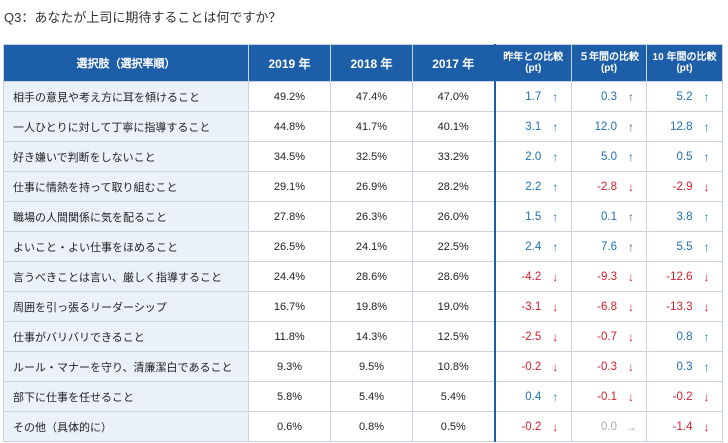 This screenshot has height=443, width=728. I want to click on change-10-years-wrap: 5.5 ↑, so click(685, 247).